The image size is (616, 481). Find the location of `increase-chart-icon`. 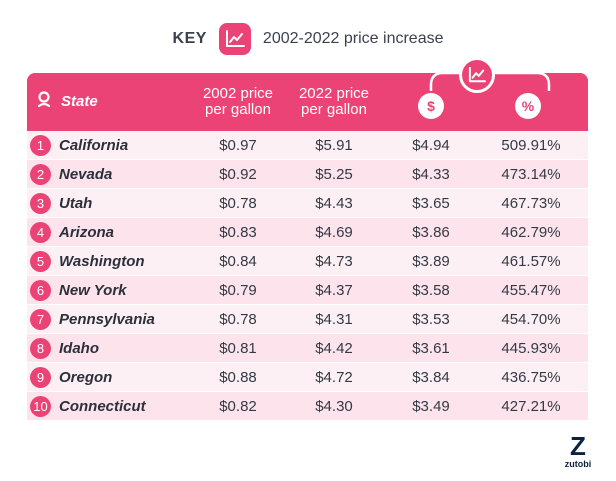

increase-chart-icon is located at coordinates (477, 75).